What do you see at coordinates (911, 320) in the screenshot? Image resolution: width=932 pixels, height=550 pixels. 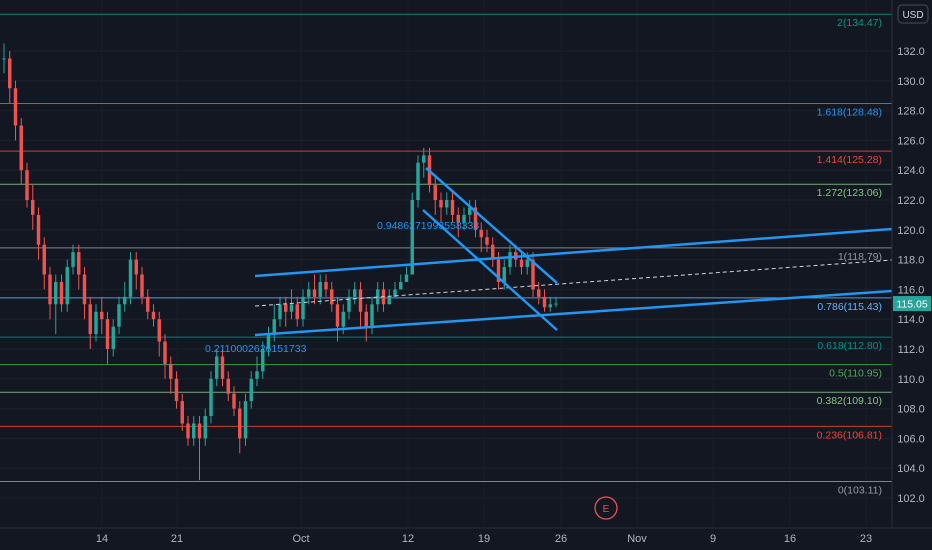 I see `price-tick-label: 114.0` at bounding box center [911, 320].